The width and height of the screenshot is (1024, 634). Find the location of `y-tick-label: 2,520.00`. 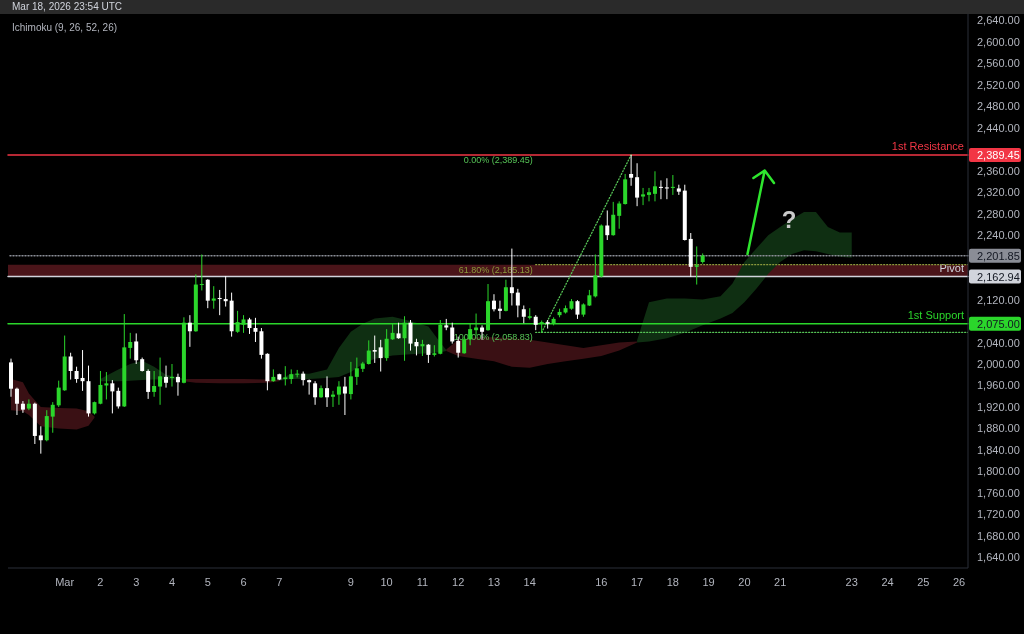

y-tick-label: 2,520.00 is located at coordinates (998, 84).